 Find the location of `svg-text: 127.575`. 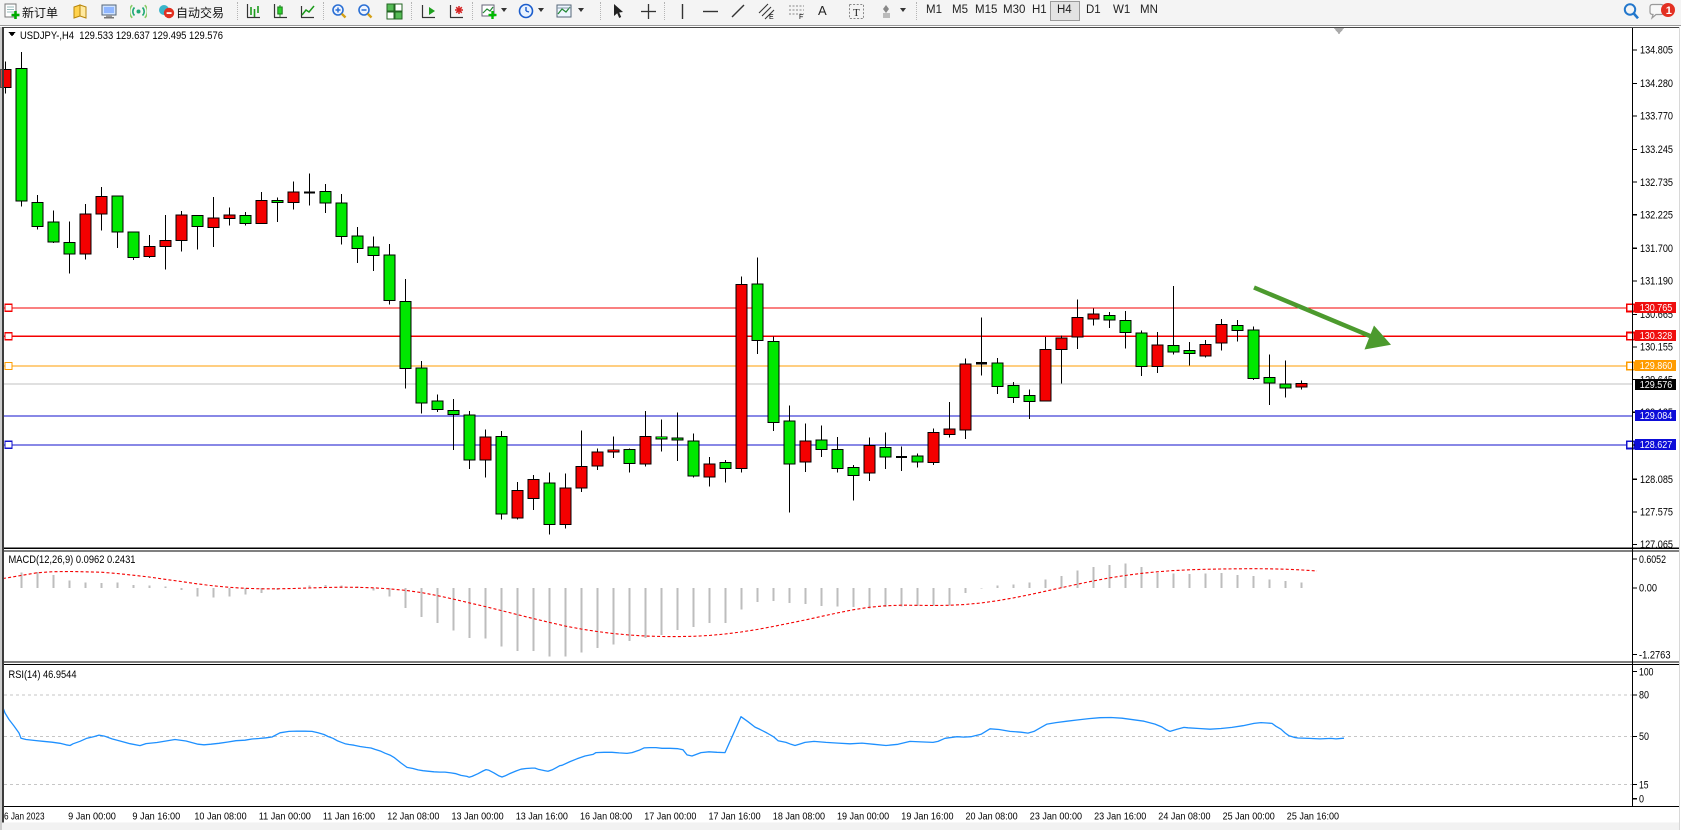

svg-text: 127.575 is located at coordinates (1656, 513).